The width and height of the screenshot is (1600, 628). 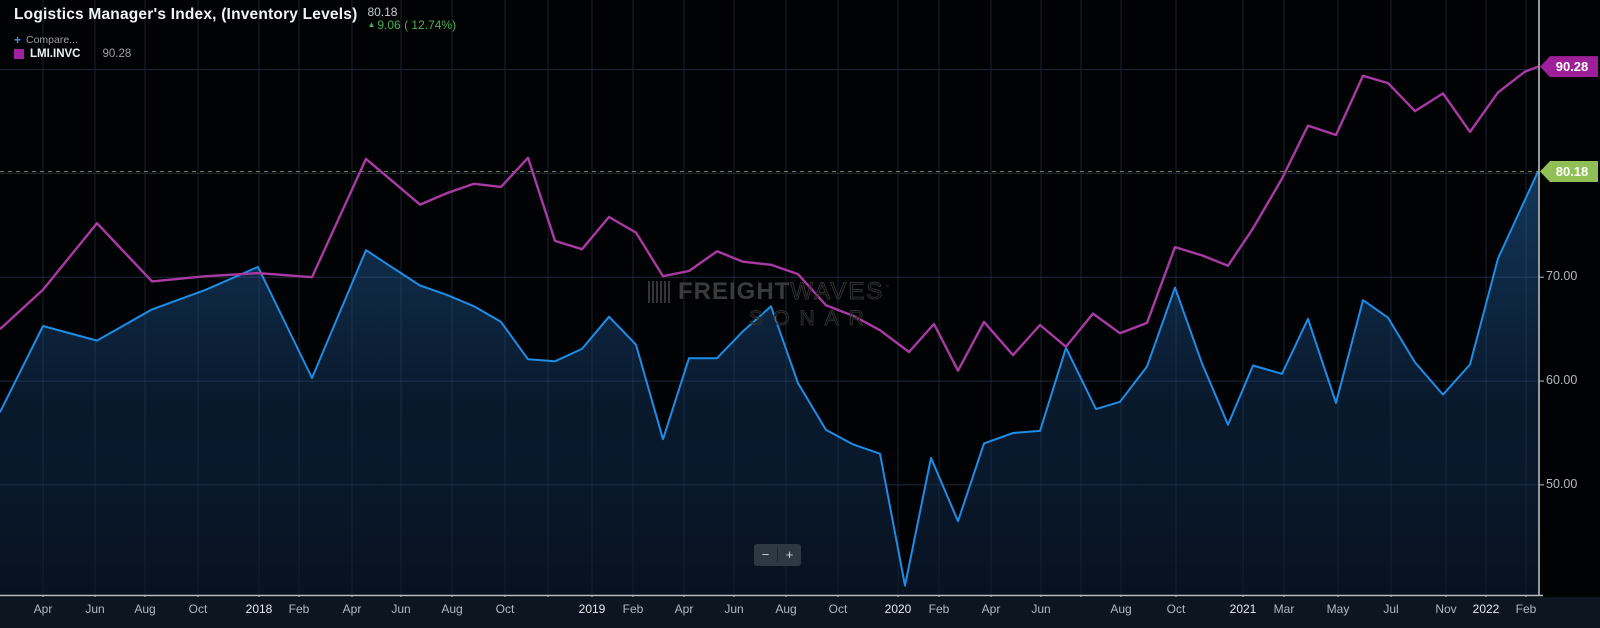 I want to click on legend: + Compare... LMI.INVC 90.28, so click(x=72, y=47).